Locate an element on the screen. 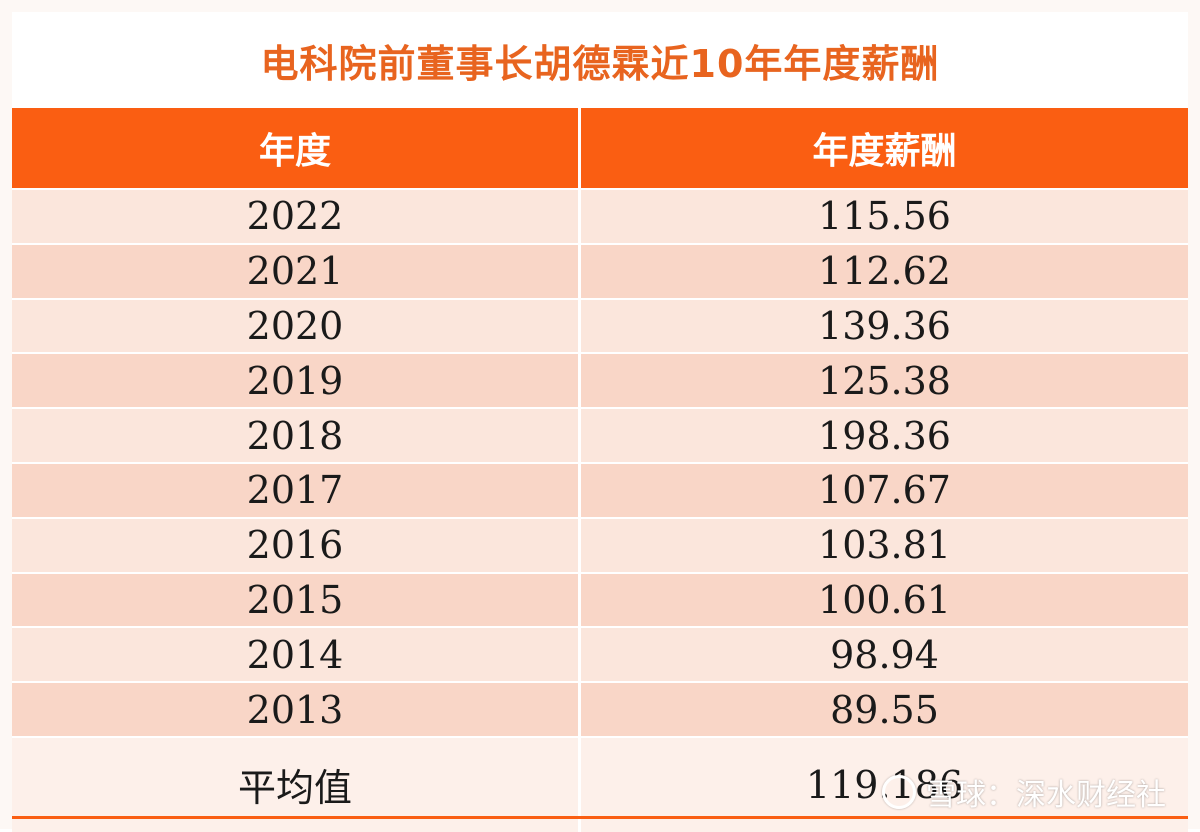 This screenshot has height=832, width=1200. table-row: 2022 115.56 is located at coordinates (600, 215).